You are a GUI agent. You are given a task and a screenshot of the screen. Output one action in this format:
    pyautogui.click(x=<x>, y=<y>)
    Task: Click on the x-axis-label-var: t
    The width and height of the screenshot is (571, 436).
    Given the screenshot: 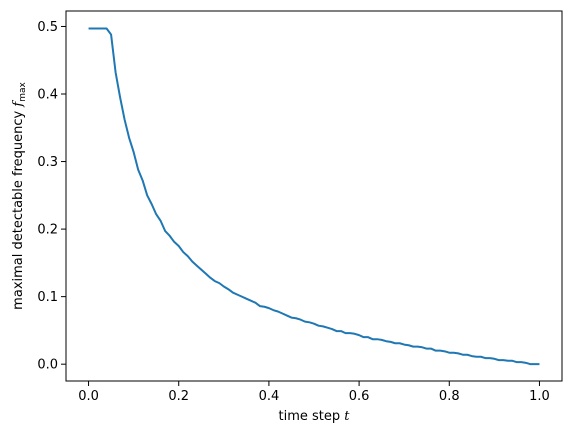 What is the action you would take?
    pyautogui.click(x=347, y=416)
    